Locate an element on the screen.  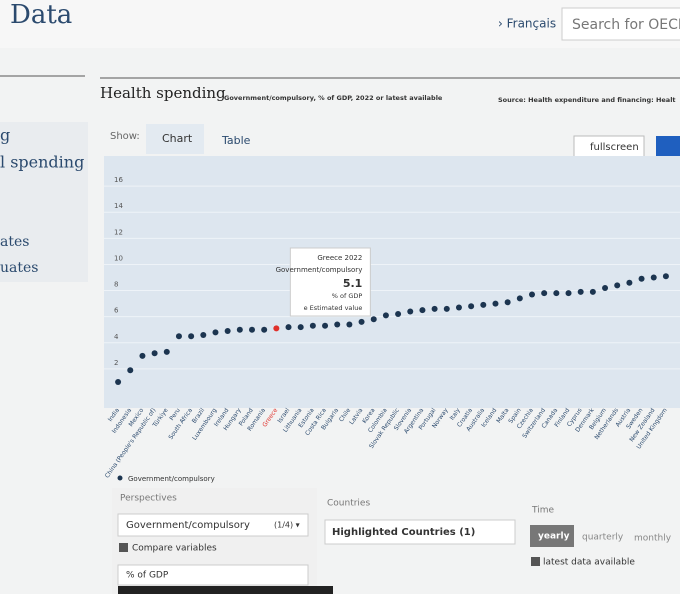
control-label: Time is located at coordinates (542, 511).